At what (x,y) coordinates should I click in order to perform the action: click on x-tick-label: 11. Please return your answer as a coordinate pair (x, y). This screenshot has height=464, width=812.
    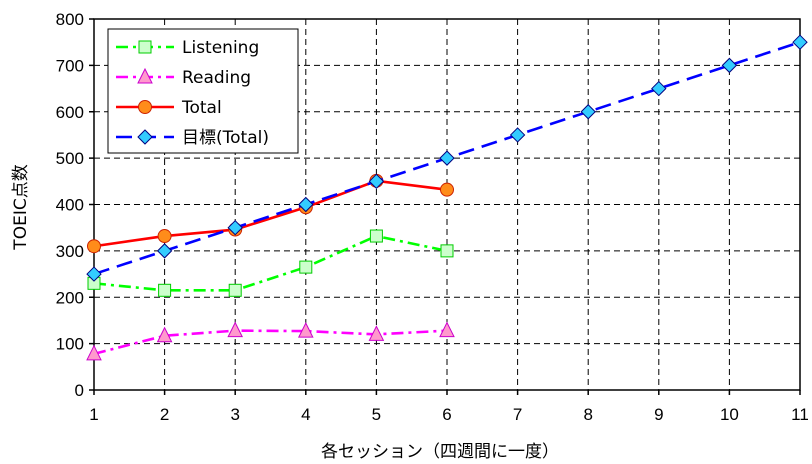
    Looking at the image, I should click on (800, 414).